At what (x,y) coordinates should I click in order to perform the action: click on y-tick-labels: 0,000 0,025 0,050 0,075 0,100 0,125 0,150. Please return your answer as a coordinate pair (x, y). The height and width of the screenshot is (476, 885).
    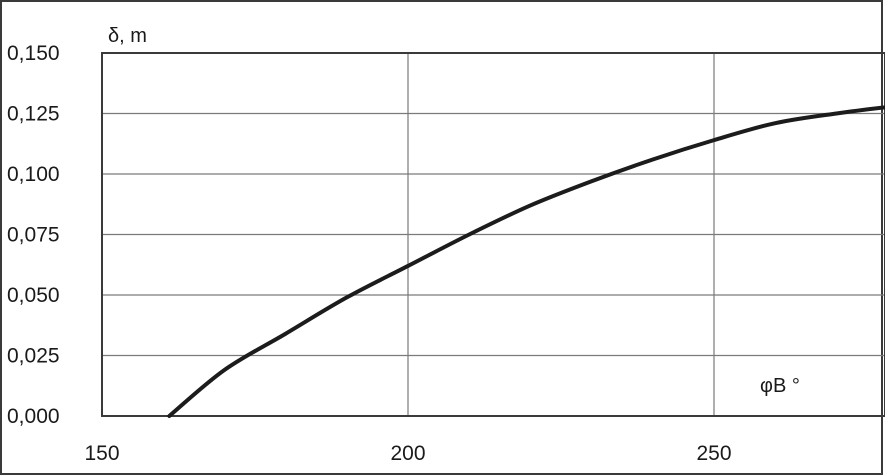
    Looking at the image, I should click on (33, 235).